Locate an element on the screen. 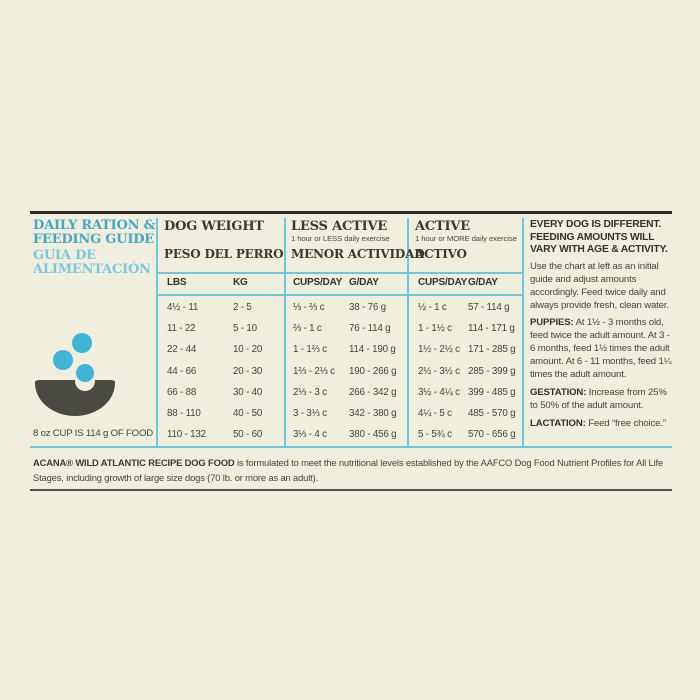  advice-section-lactation: LACTATION: Feed “free choice.” is located at coordinates (603, 424).